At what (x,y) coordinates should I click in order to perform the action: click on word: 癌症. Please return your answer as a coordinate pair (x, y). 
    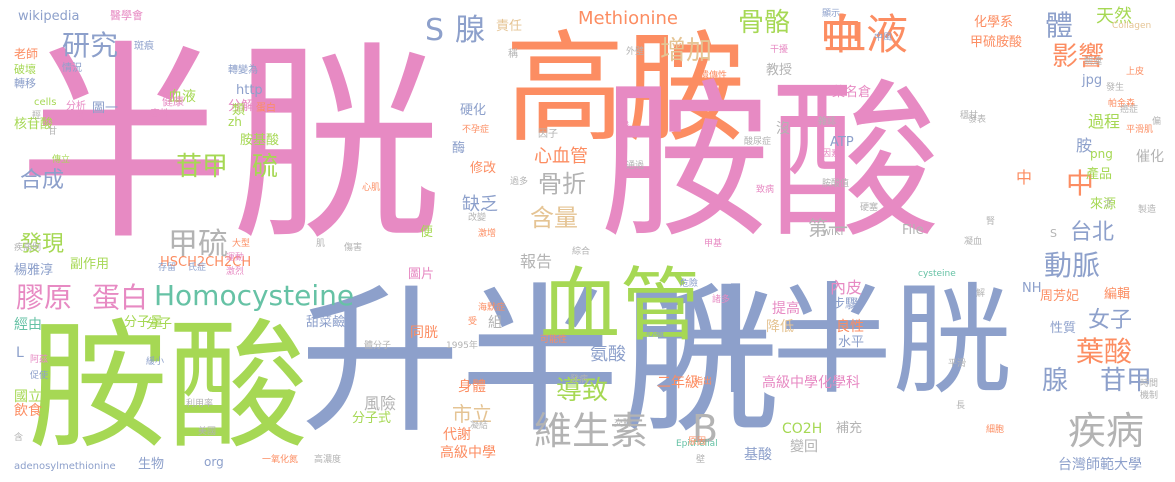
    Looking at the image, I should click on (1129, 110).